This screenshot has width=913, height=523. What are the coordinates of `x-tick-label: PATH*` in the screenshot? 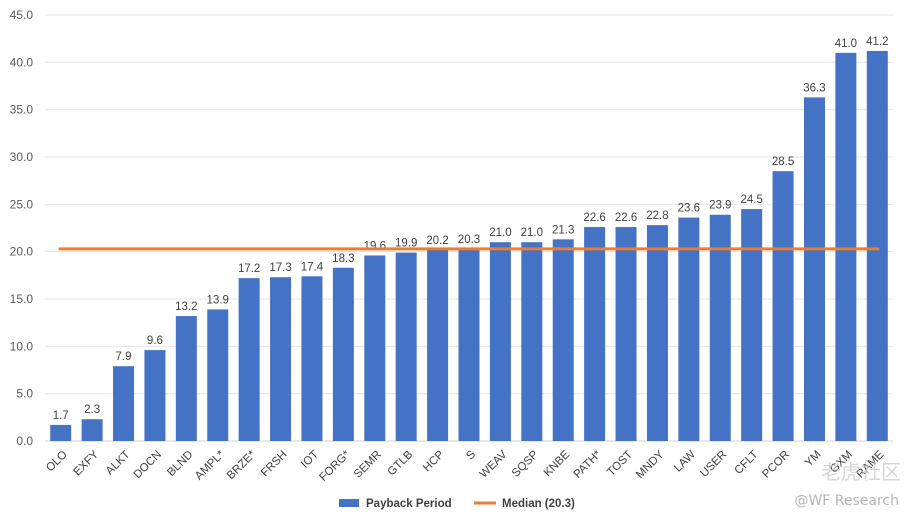 It's located at (588, 464).